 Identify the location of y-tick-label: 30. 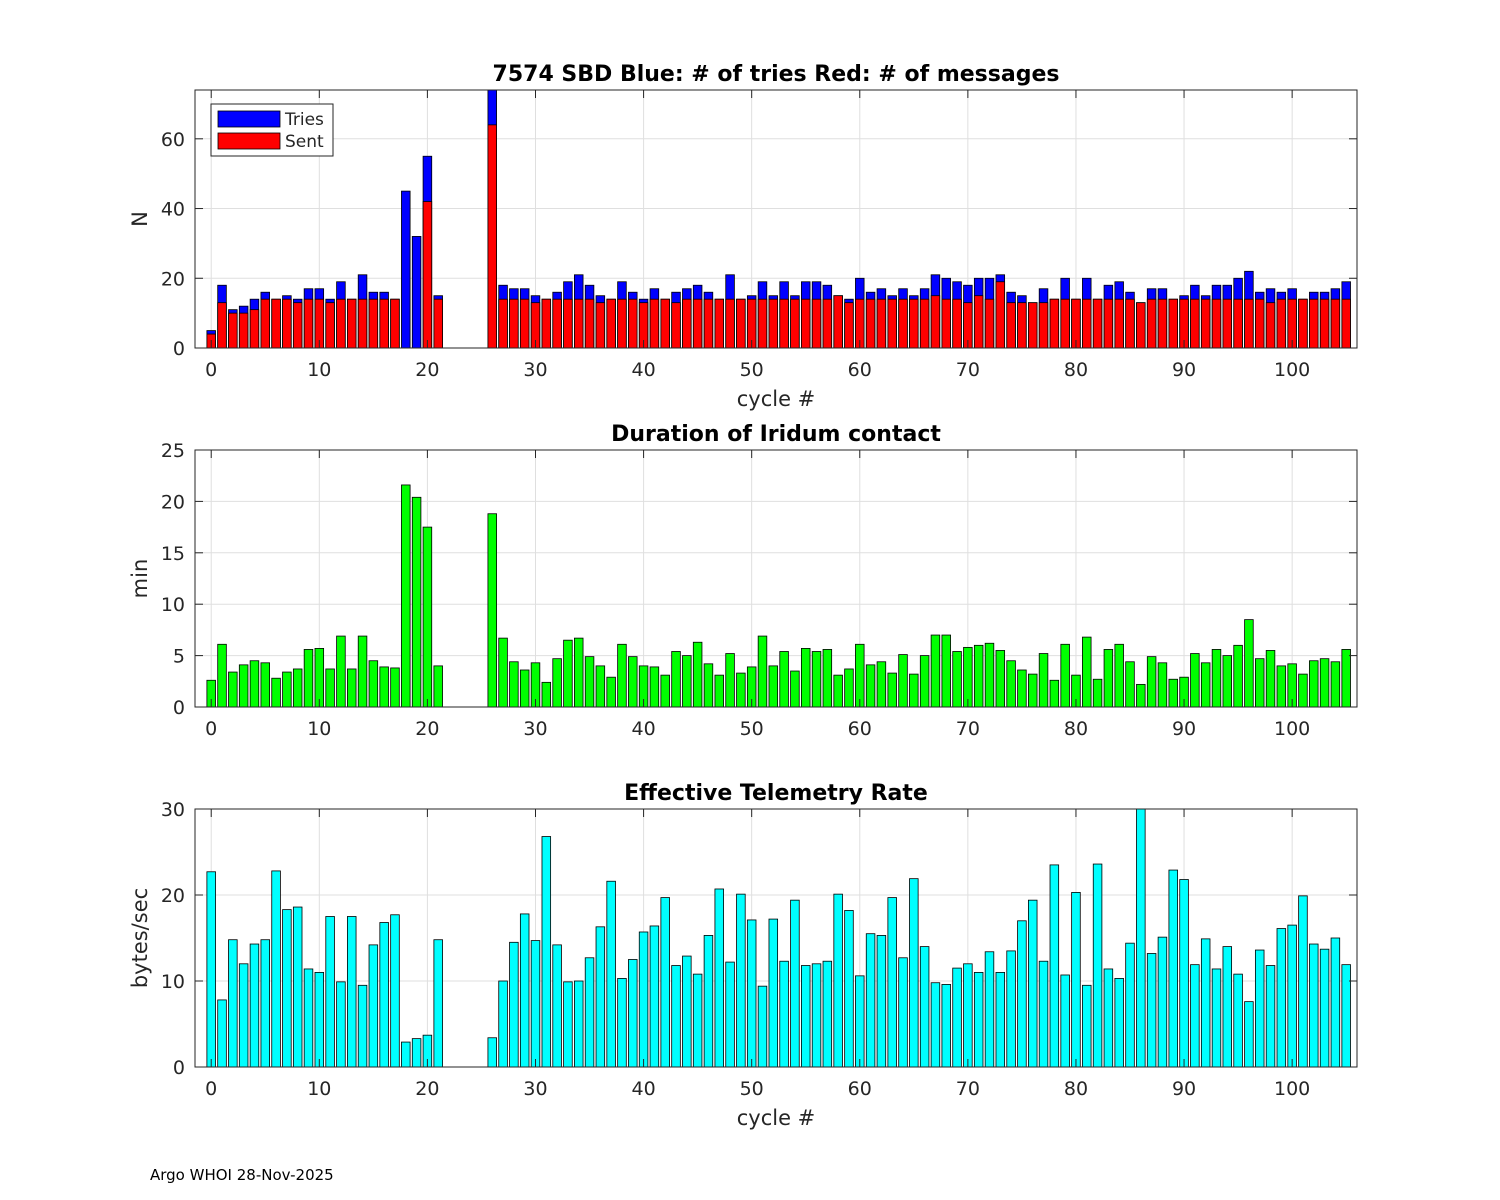
(173, 810).